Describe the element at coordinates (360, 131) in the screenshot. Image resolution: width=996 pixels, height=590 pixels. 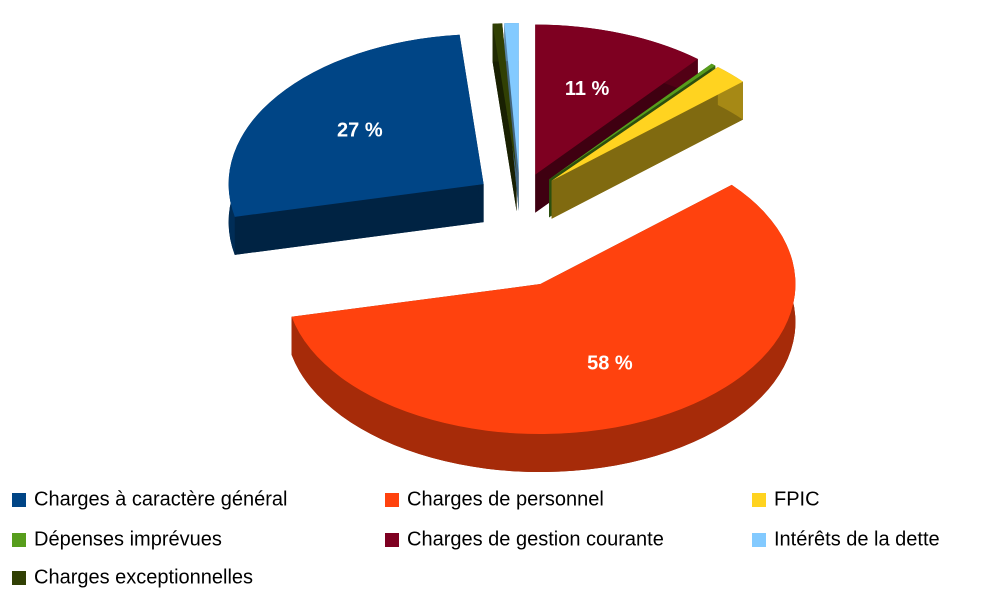
I see `data-label: 27 %` at that location.